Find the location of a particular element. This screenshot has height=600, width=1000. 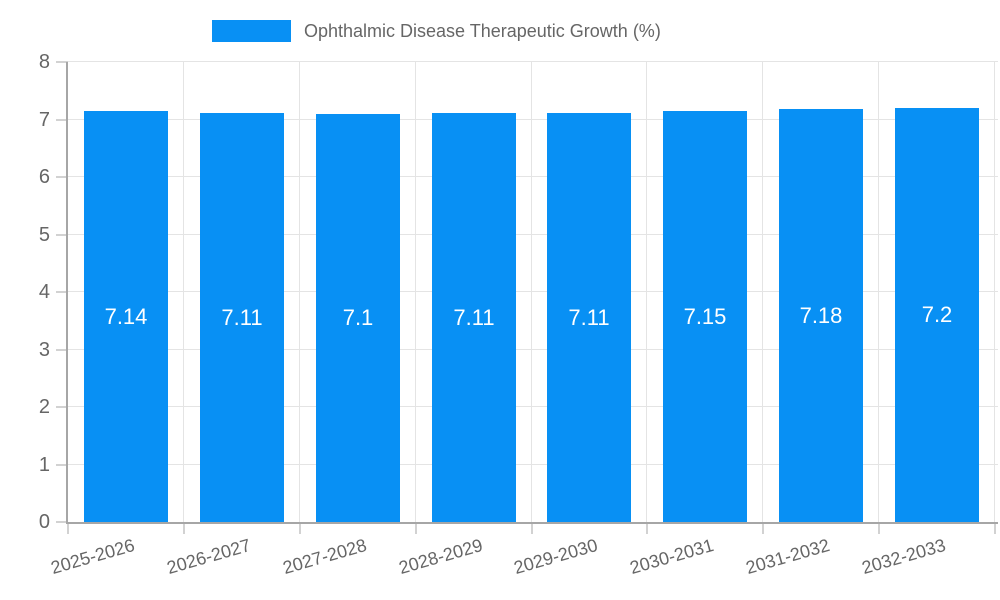

bar-value-label: 7.1 is located at coordinates (358, 317).